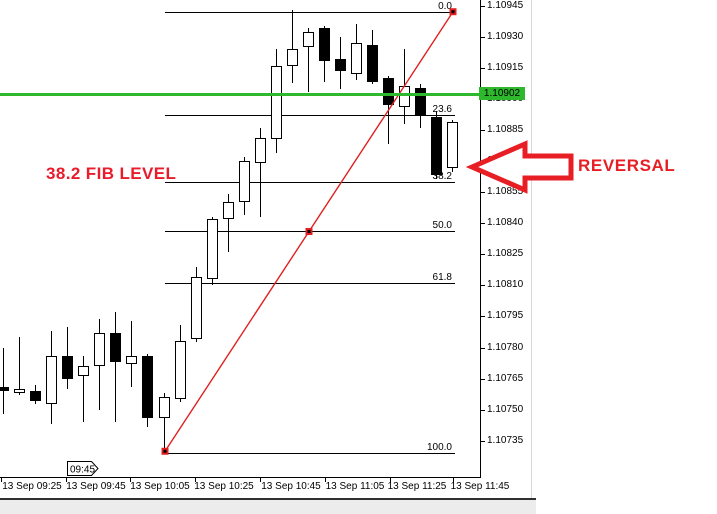 Image resolution: width=717 pixels, height=514 pixels. I want to click on window-bottom-border, so click(268, 499).